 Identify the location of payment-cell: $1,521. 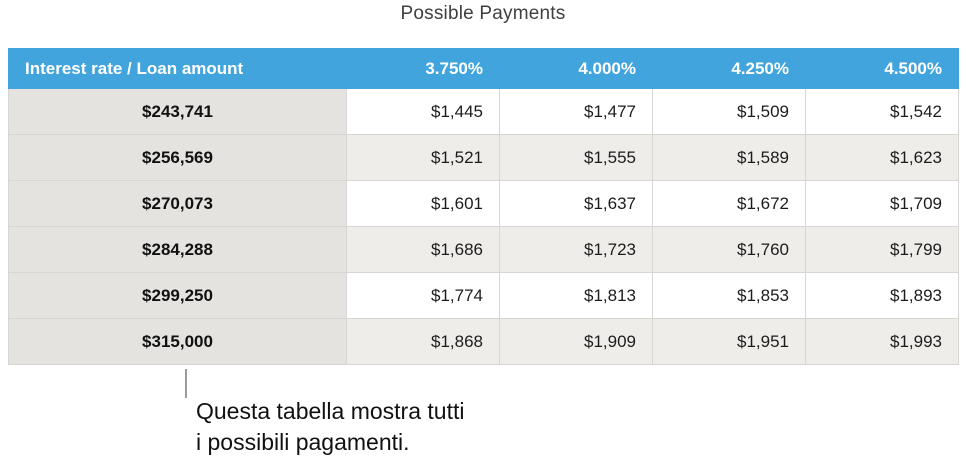
(423, 157).